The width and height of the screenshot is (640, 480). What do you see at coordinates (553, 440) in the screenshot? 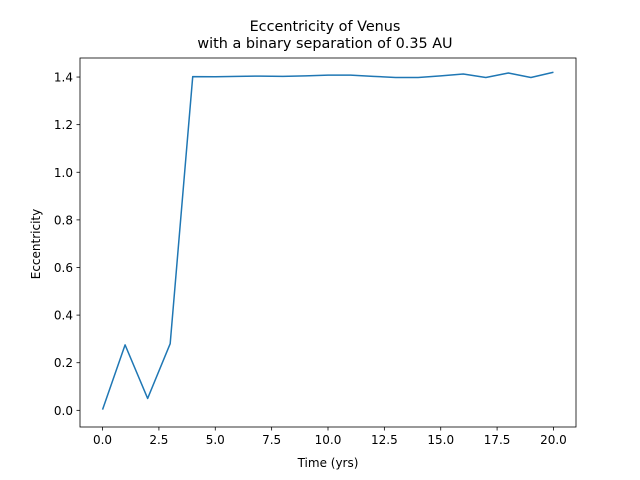
I see `x-tick-label: 20.0` at bounding box center [553, 440].